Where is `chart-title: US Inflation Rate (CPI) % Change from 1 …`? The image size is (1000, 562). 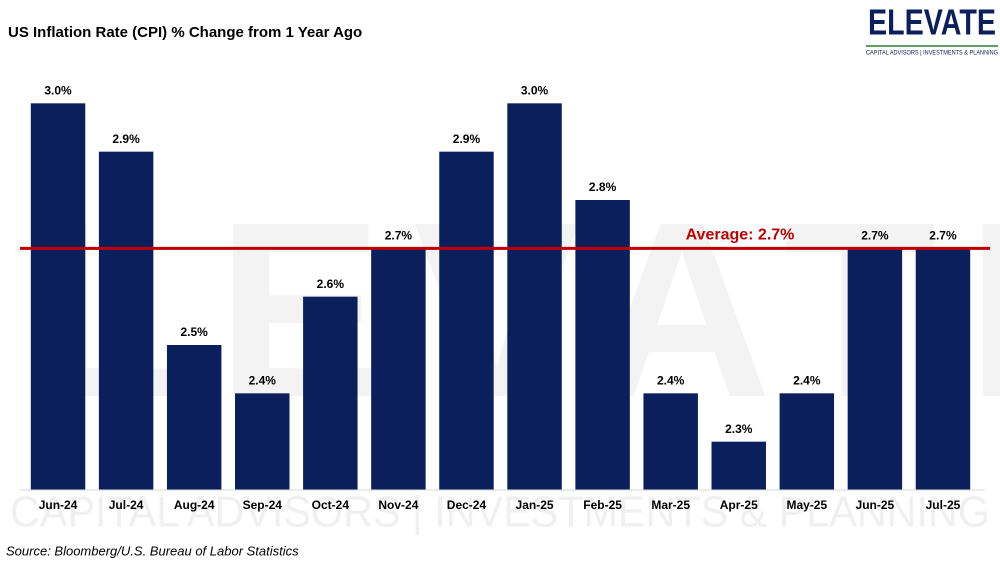 chart-title: US Inflation Rate (CPI) % Change from 1 … is located at coordinates (185, 32).